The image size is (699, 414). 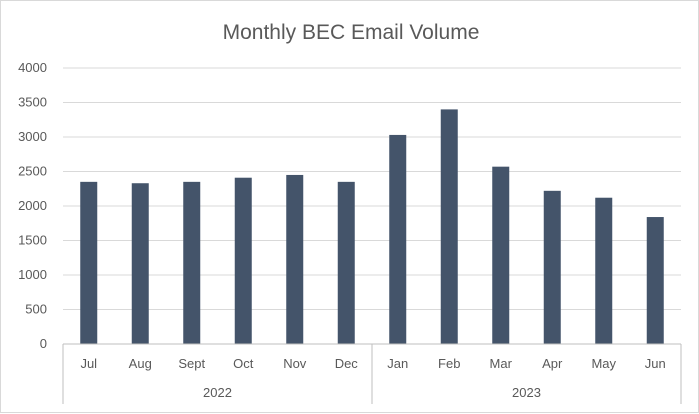 What do you see at coordinates (43, 343) in the screenshot?
I see `y-tick-label: 0` at bounding box center [43, 343].